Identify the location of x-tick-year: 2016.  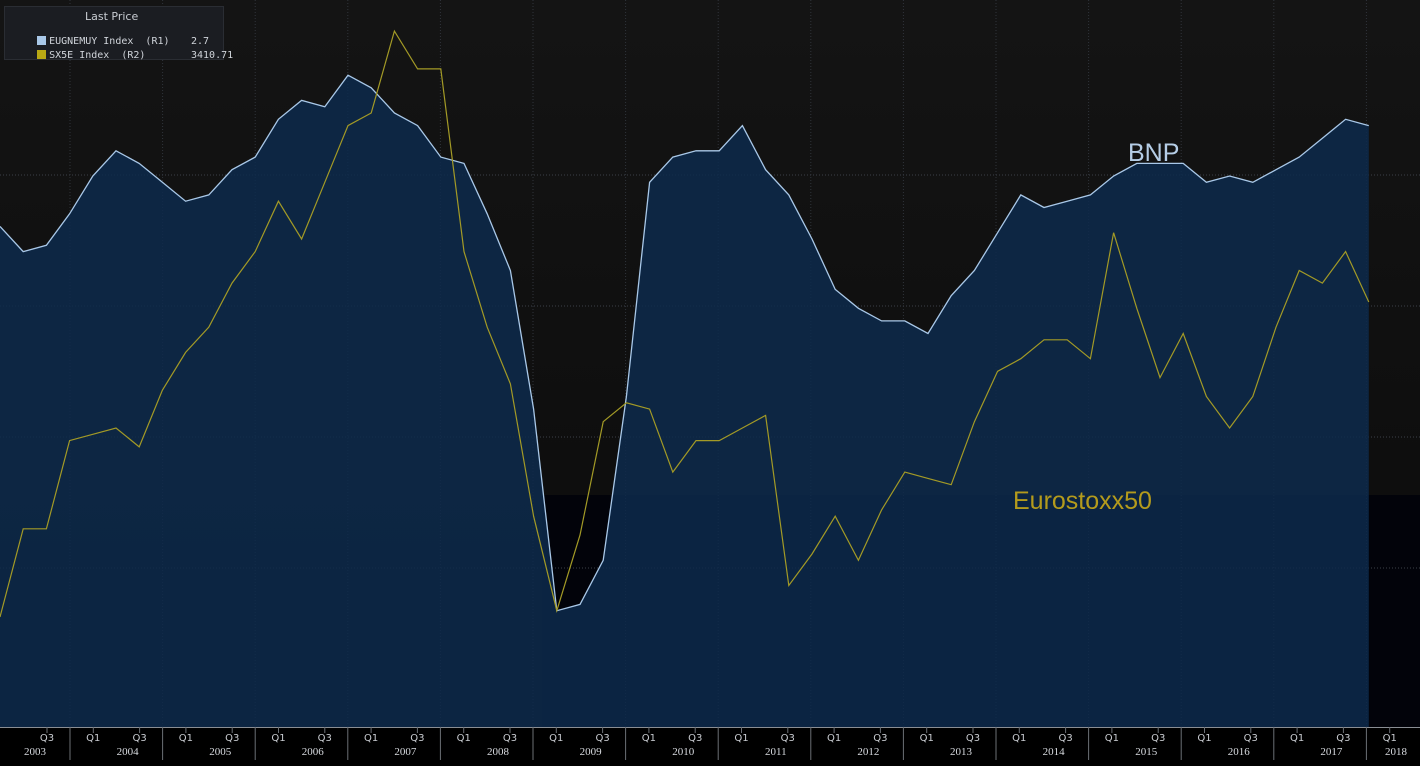
(1239, 752).